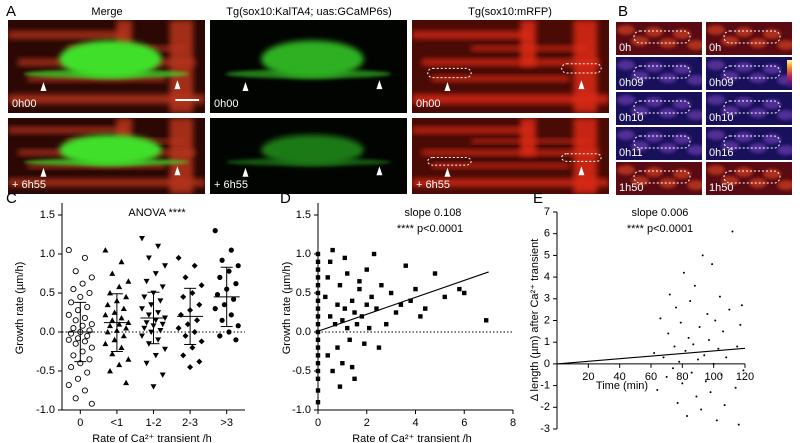 The width and height of the screenshot is (800, 443). What do you see at coordinates (433, 213) in the screenshot?
I see `annotation: slope 0.108` at bounding box center [433, 213].